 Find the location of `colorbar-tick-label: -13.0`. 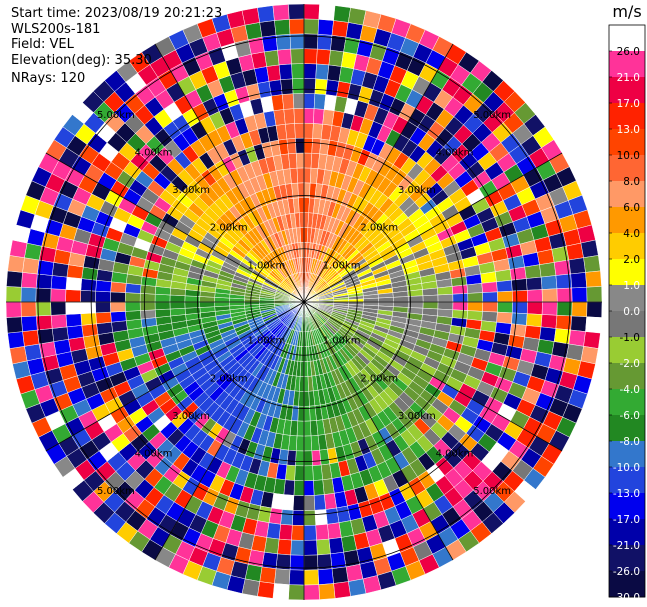

colorbar-tick-label: -13.0 is located at coordinates (626, 494).